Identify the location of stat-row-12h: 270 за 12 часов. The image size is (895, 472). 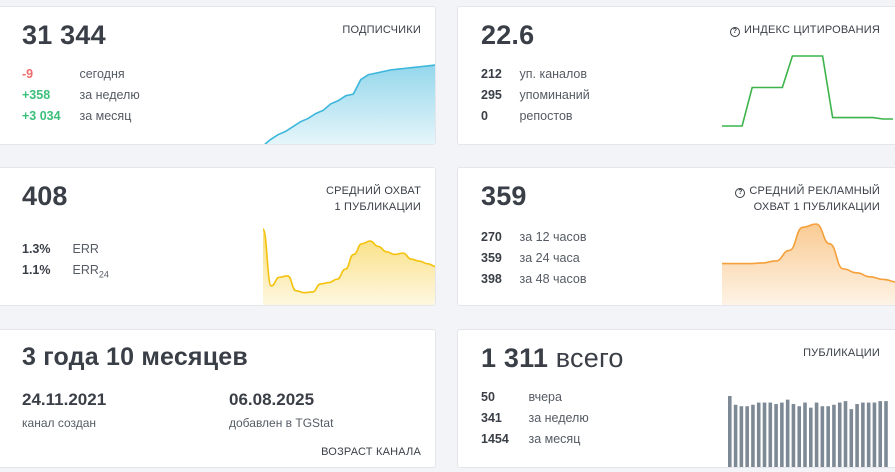
(533, 237).